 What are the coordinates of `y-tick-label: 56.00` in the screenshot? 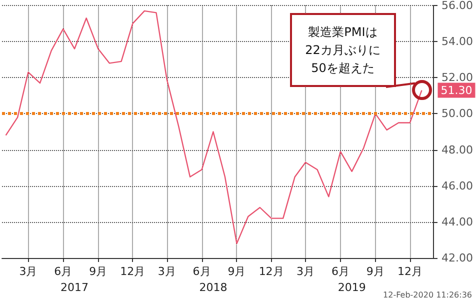 It's located at (458, 6).